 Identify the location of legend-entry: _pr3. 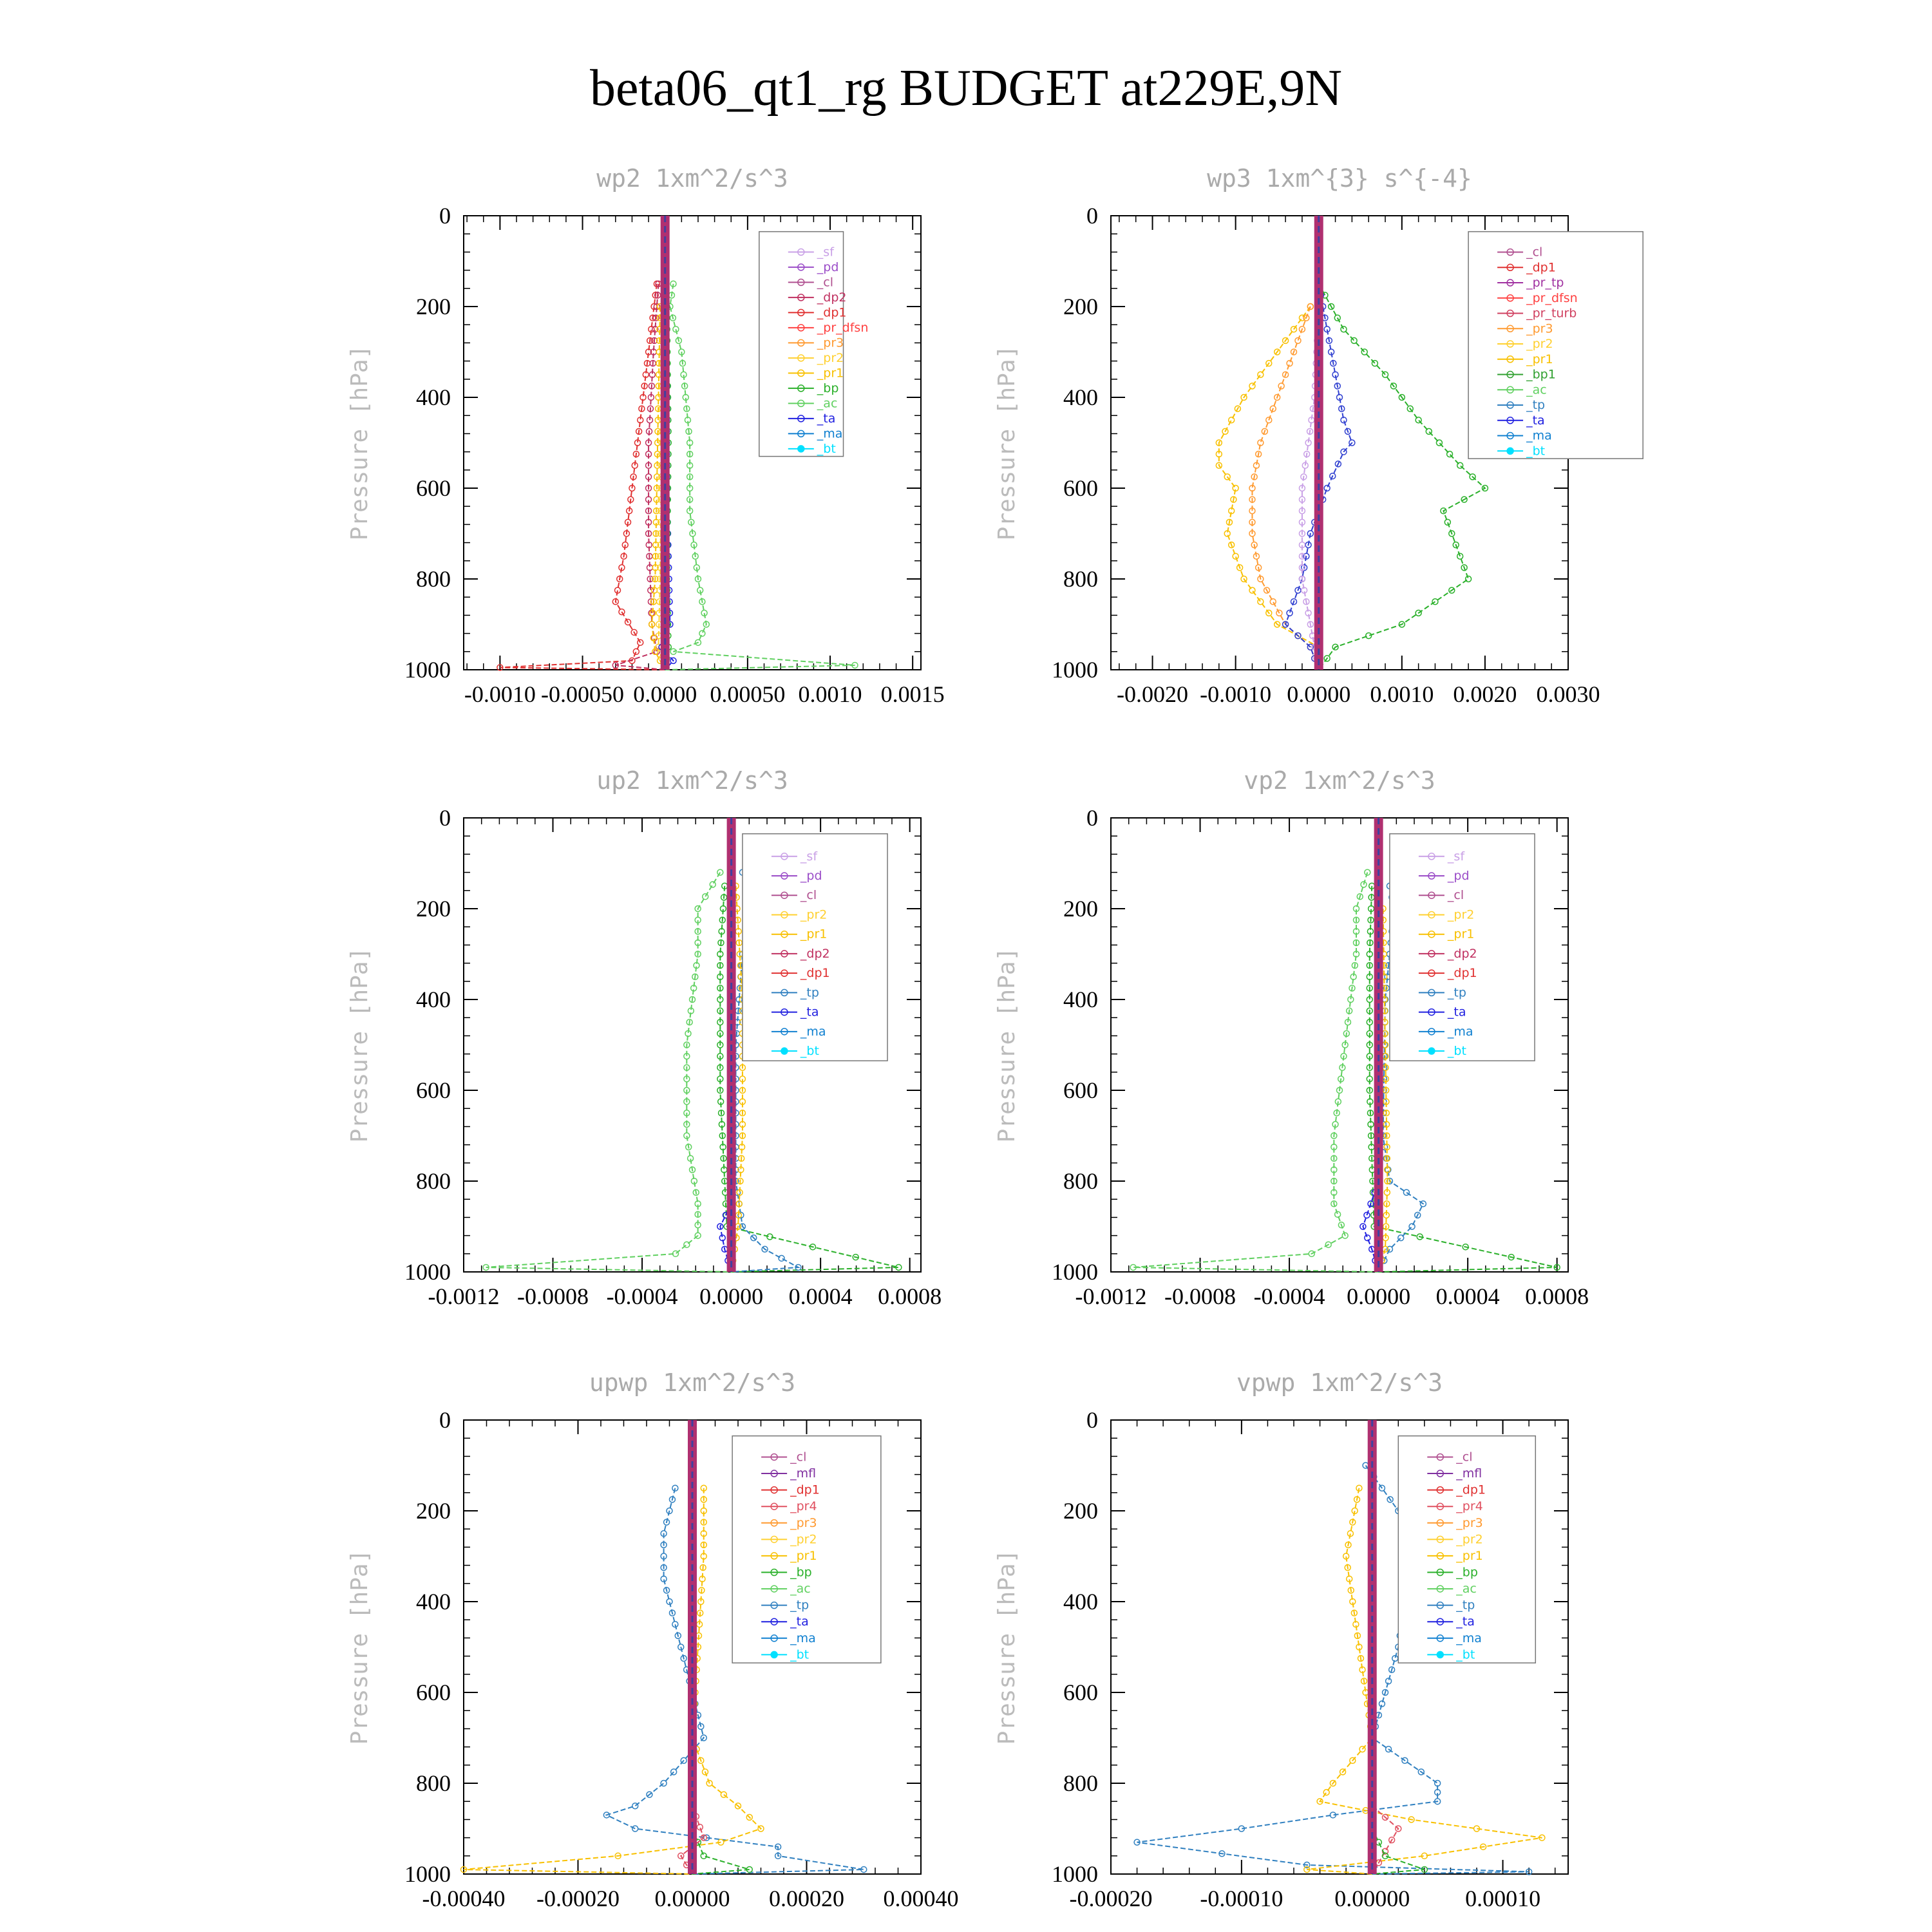
(804, 1523).